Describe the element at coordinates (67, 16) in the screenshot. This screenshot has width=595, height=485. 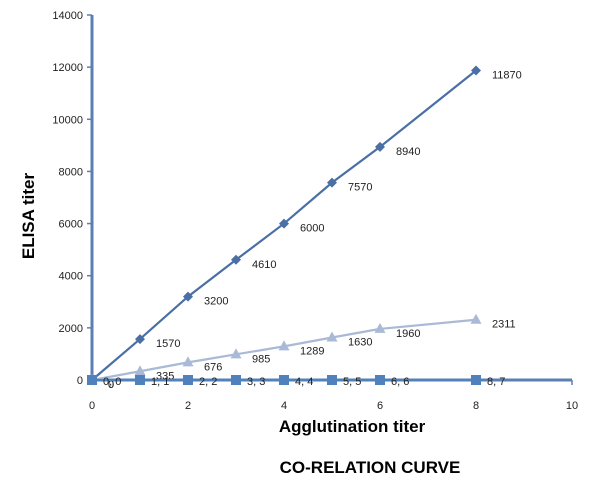
I see `y-tick-label: 14000` at that location.